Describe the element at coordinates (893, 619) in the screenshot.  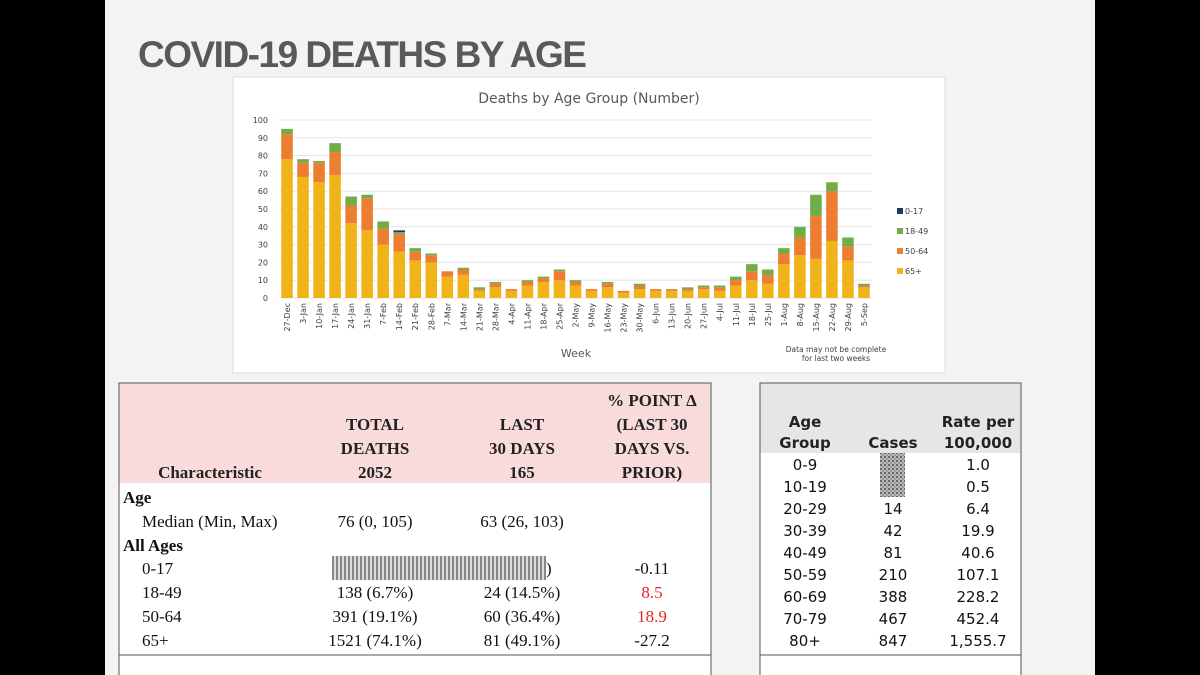
I see `rate-cell: 467` at that location.